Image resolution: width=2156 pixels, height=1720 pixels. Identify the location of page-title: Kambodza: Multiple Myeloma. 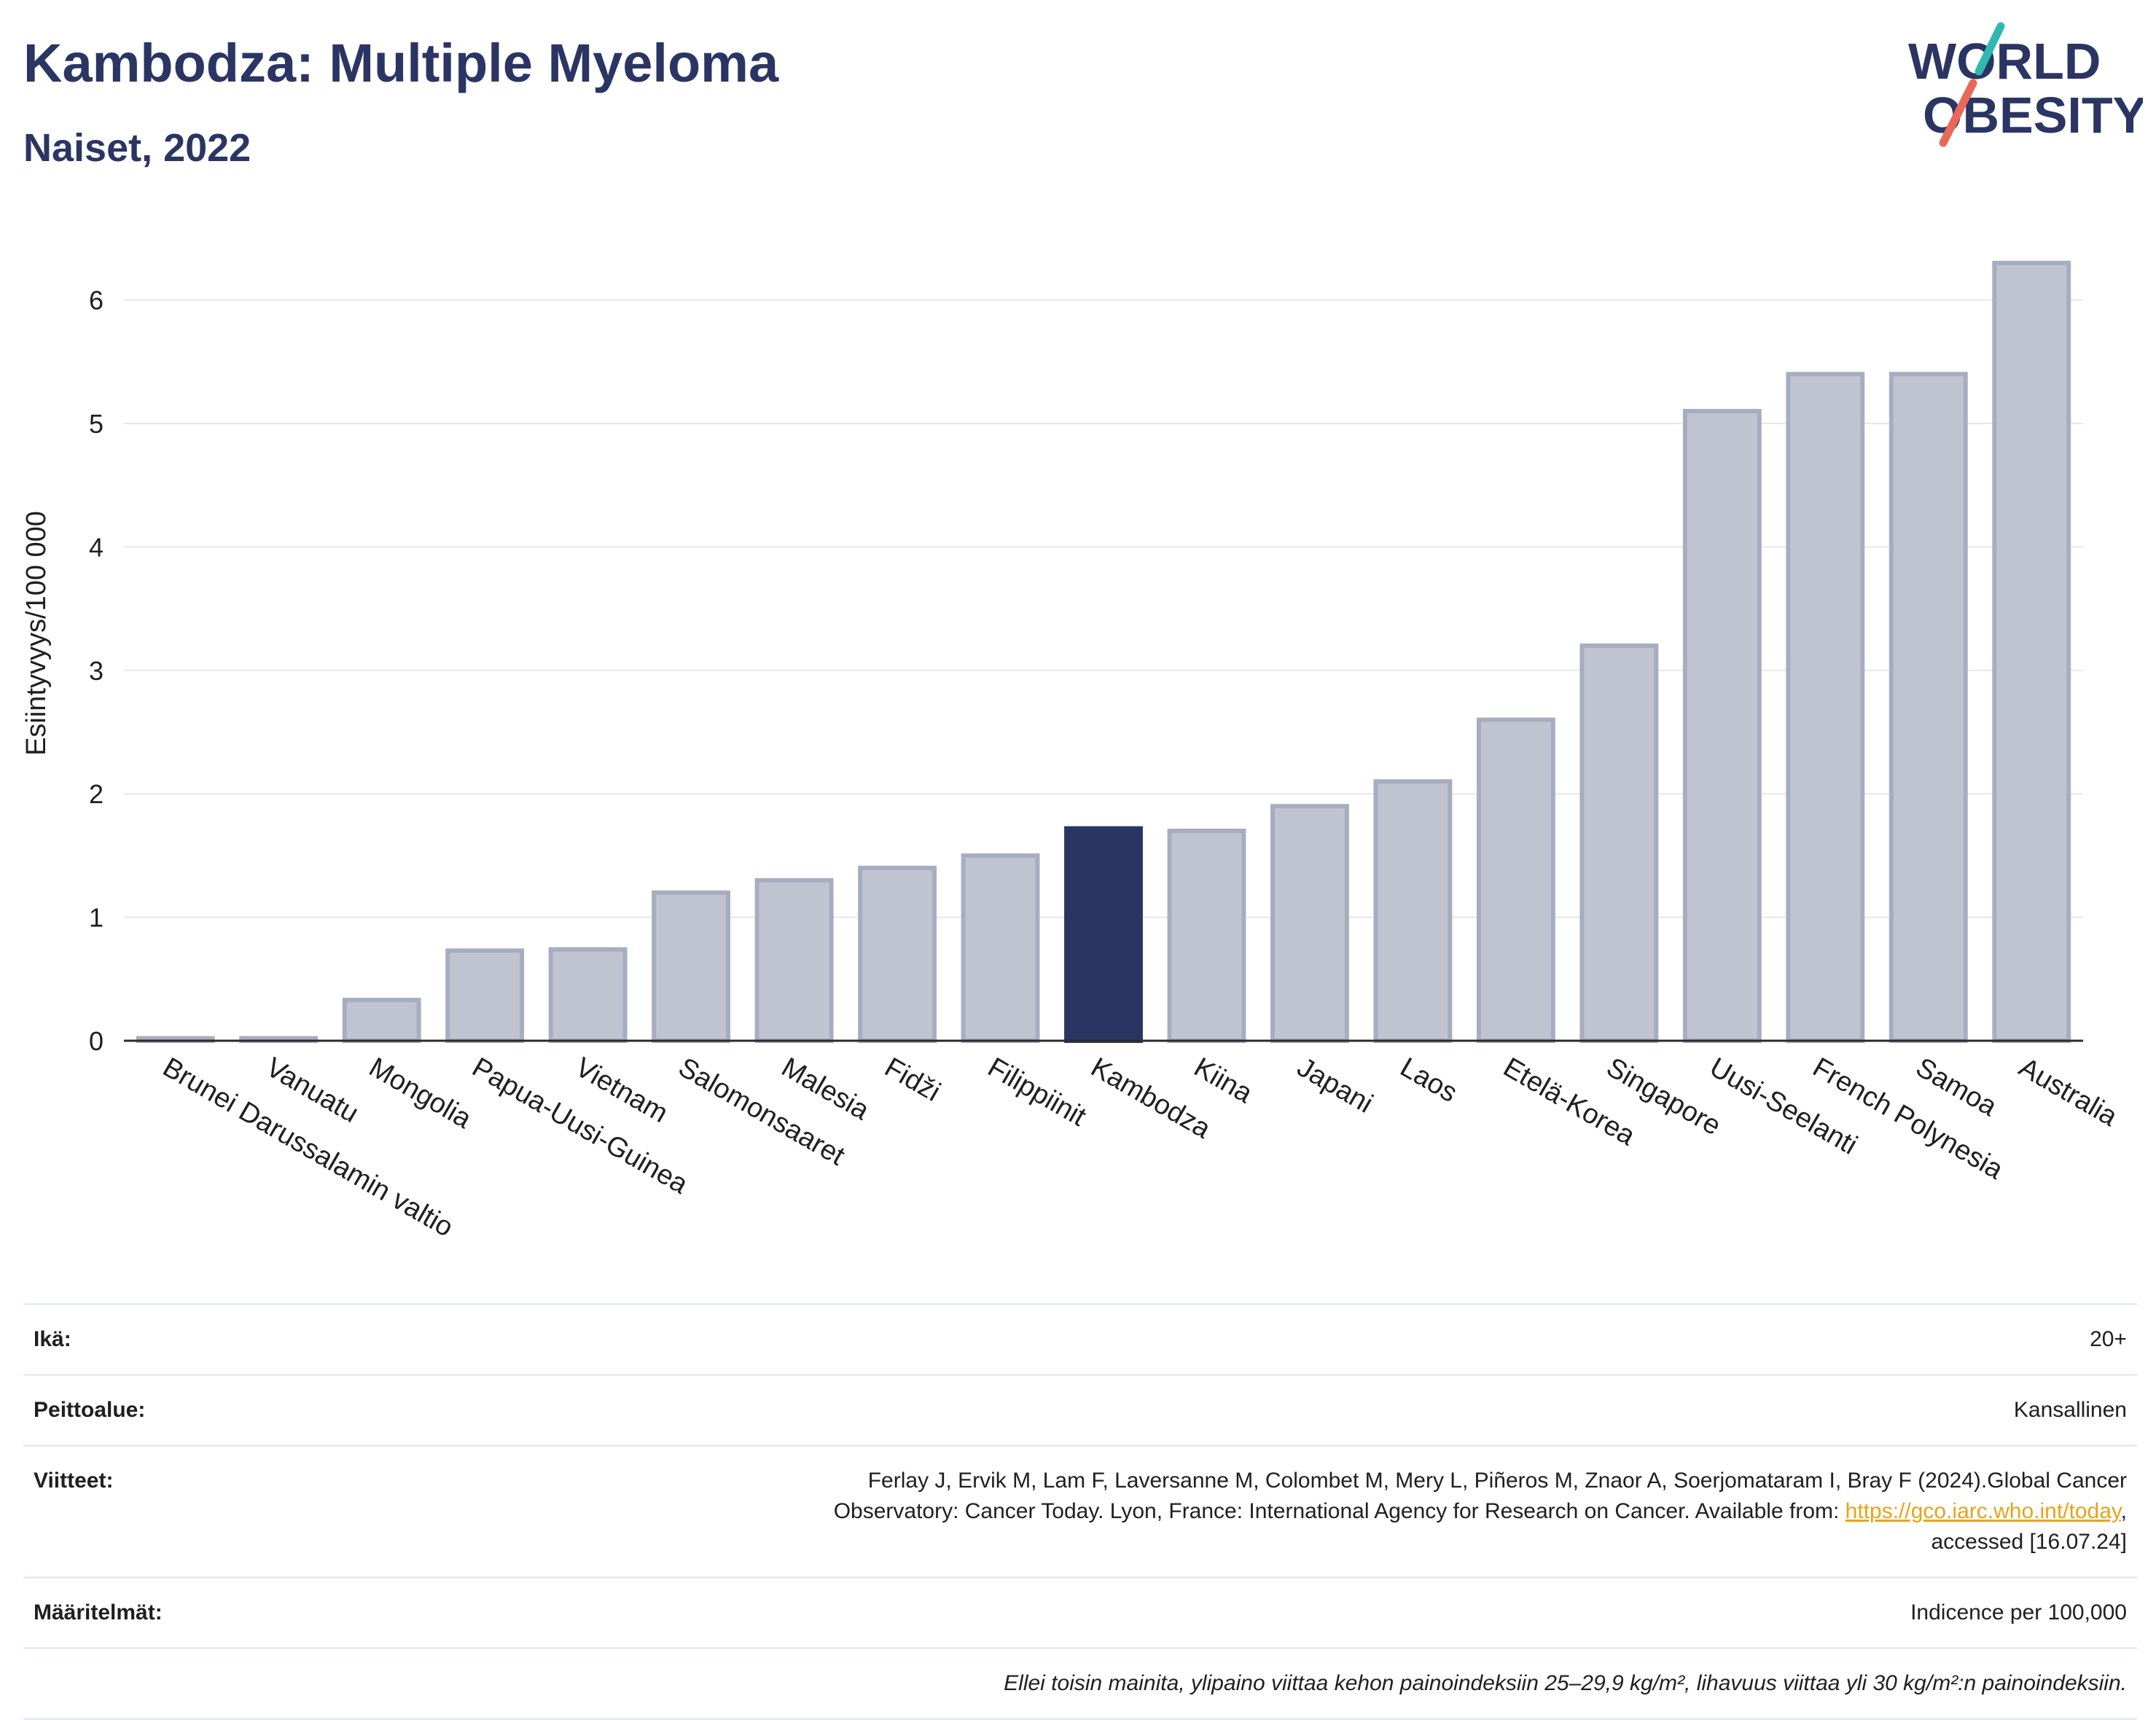
(401, 63).